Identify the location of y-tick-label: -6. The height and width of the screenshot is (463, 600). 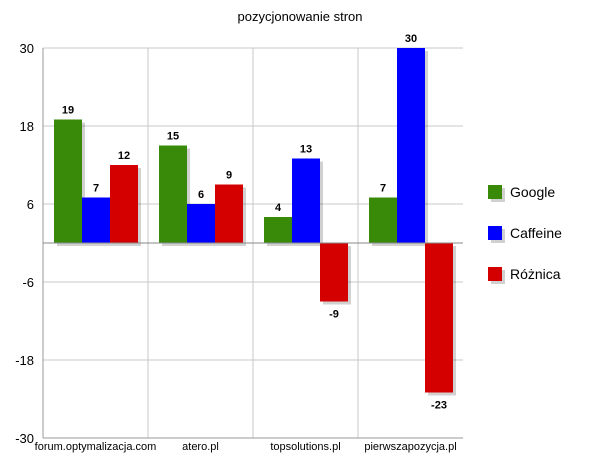
(28, 282).